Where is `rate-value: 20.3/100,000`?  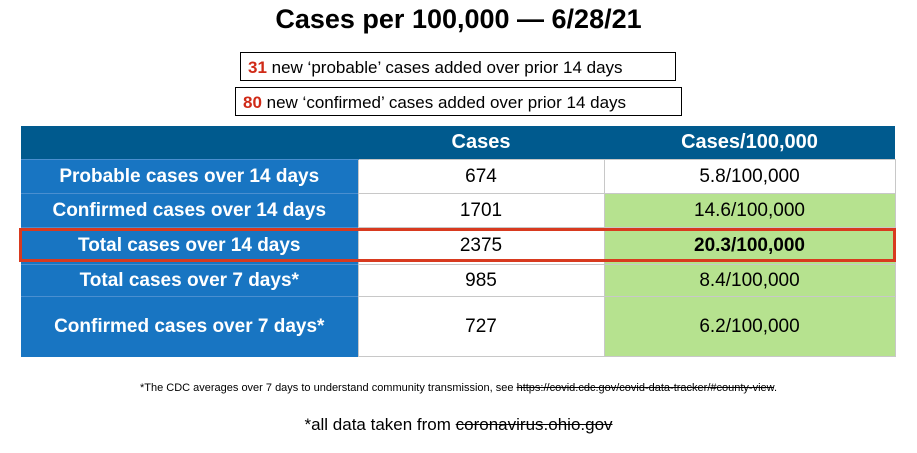
rate-value: 20.3/100,000 is located at coordinates (749, 246).